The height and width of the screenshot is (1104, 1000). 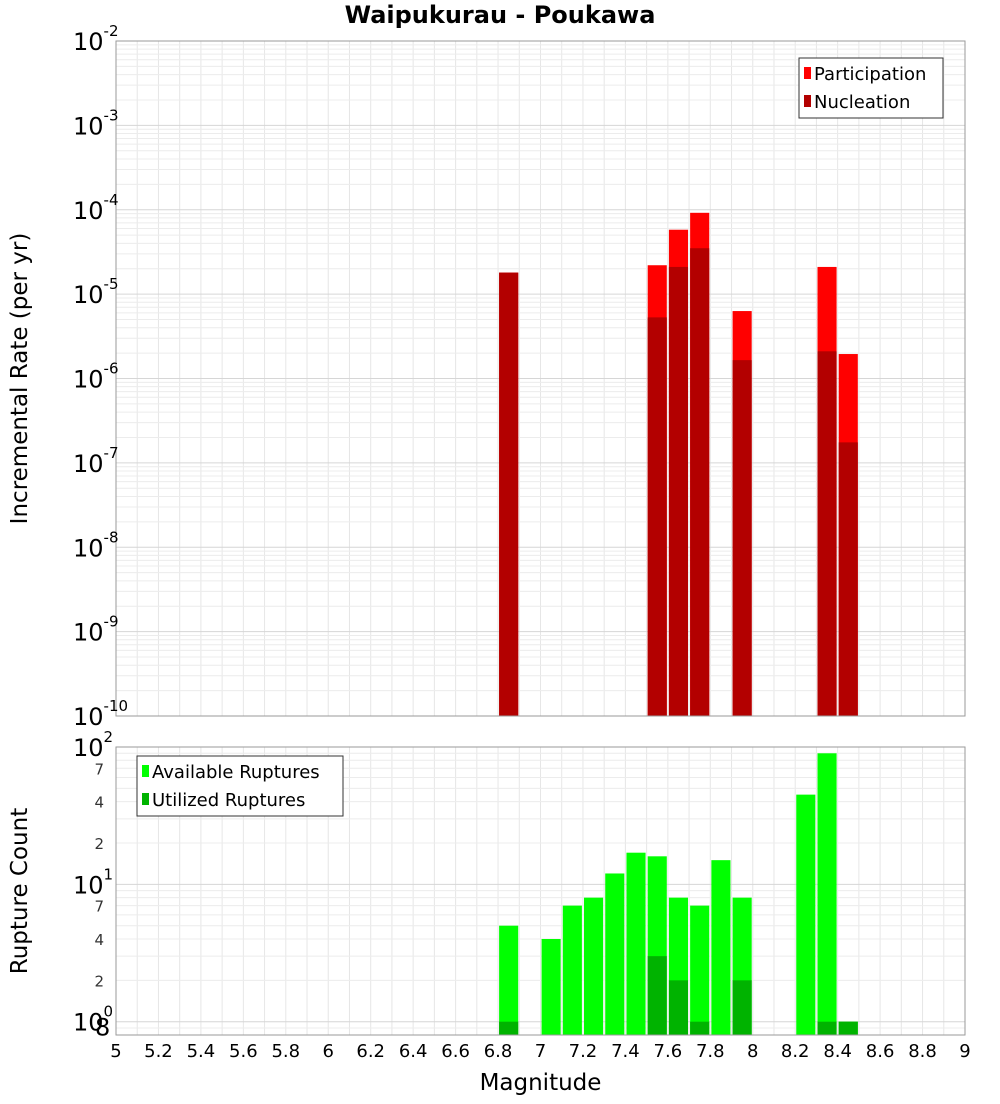 I want to click on x-tick-label: 6.6, so click(x=455, y=1051).